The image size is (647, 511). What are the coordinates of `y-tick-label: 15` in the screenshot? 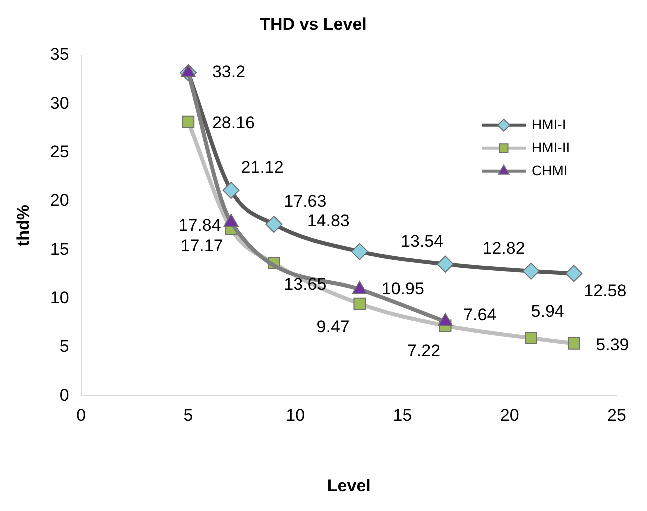 It's located at (60, 249).